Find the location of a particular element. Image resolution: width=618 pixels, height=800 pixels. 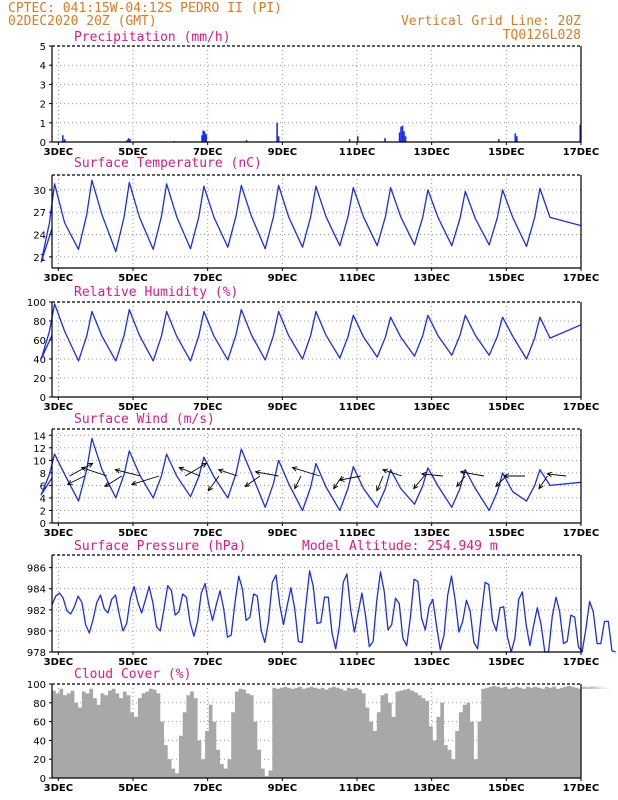

panel-title: Relative Humidity (%) is located at coordinates (156, 292).